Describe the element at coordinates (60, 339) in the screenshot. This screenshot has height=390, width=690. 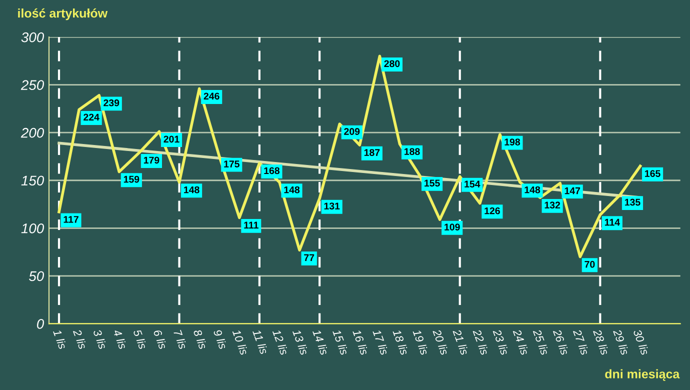
I see `x-tick-label: 1 lis` at that location.